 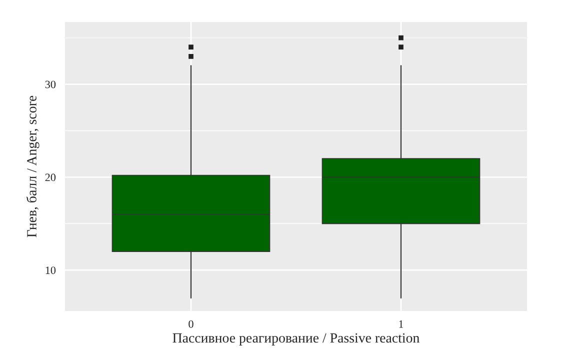 I want to click on y-tick-label: 20, so click(x=50, y=178).